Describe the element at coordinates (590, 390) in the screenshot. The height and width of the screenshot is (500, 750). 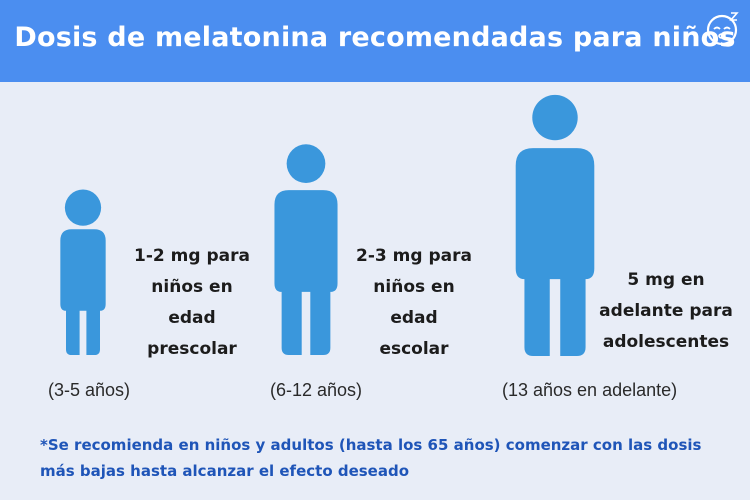
I see `age-range-adolescent: (13 años en adelante)` at that location.